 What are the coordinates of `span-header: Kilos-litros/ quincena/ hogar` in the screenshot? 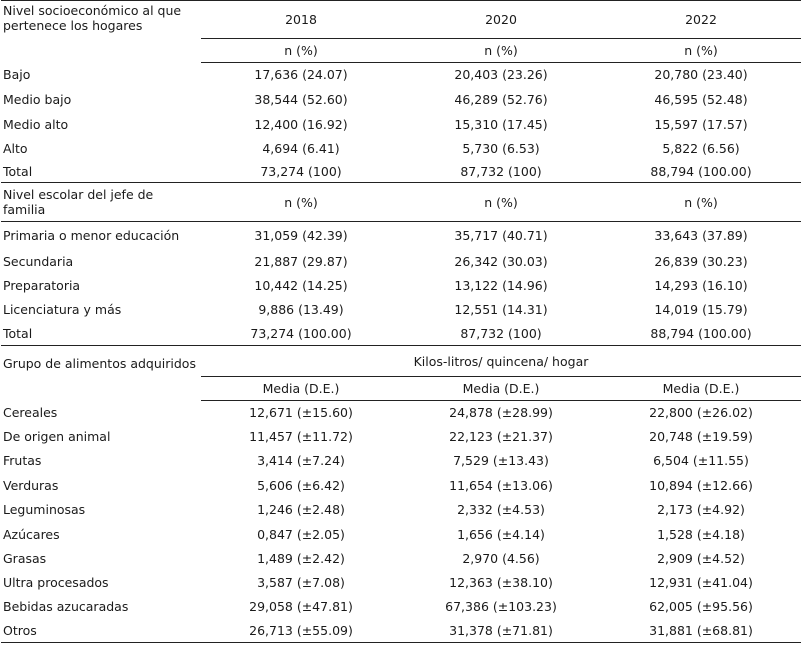 It's located at (501, 361).